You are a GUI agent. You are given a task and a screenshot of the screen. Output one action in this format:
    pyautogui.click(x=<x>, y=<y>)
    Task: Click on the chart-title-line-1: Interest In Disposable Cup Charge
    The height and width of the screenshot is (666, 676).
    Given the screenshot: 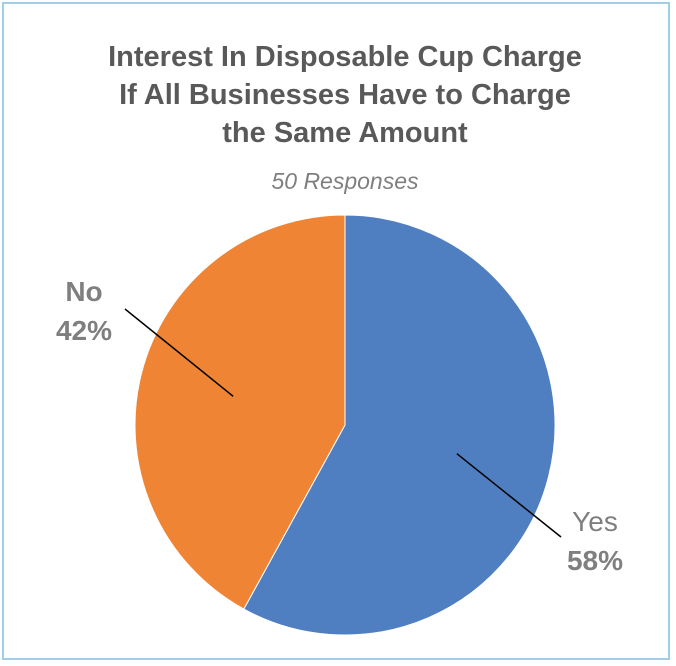 What is the action you would take?
    pyautogui.click(x=345, y=57)
    